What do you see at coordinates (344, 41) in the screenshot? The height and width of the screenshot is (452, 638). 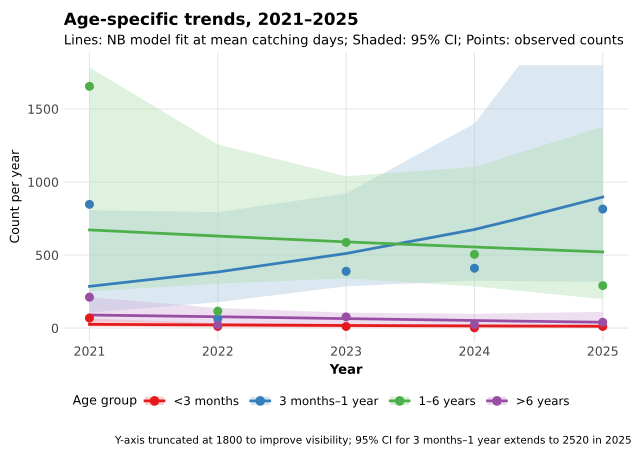 I see `chart-subtitle: Lines: NB model fit at mean catching days; Shaded: 95% CI; Points: observed counts` at bounding box center [344, 41].